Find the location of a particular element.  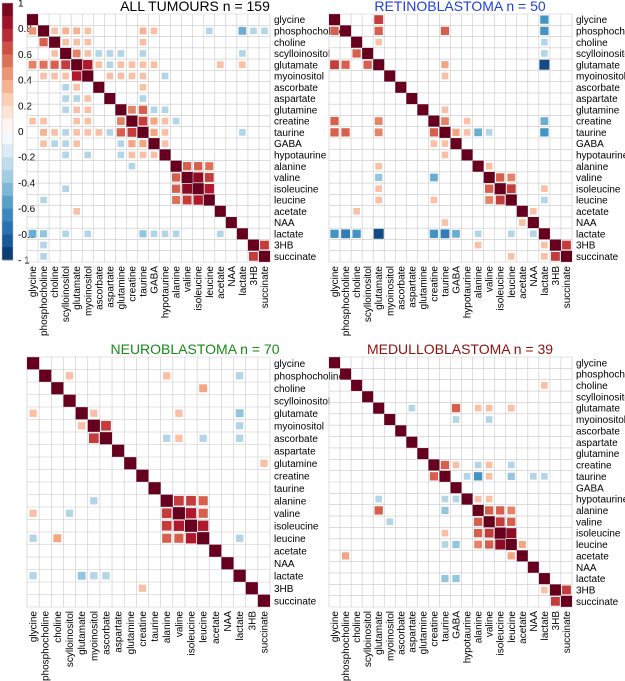

column-label: aspartate is located at coordinates (110, 287).